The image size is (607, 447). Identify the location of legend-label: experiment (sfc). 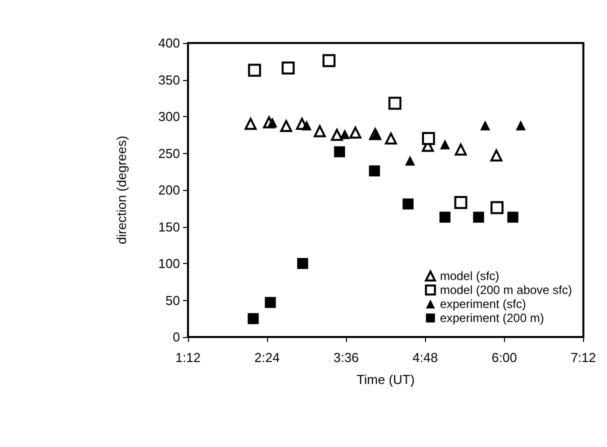
(483, 304).